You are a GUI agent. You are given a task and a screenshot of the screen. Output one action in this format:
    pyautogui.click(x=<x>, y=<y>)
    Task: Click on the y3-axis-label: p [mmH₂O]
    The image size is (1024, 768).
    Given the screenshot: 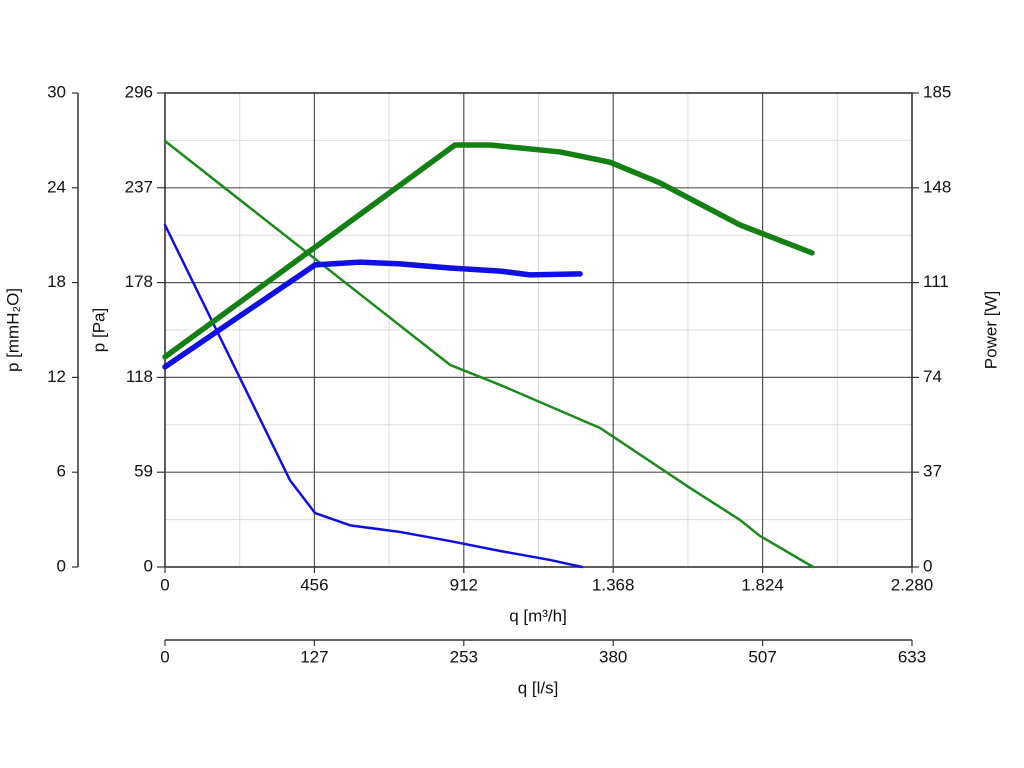 What is the action you would take?
    pyautogui.click(x=12, y=330)
    